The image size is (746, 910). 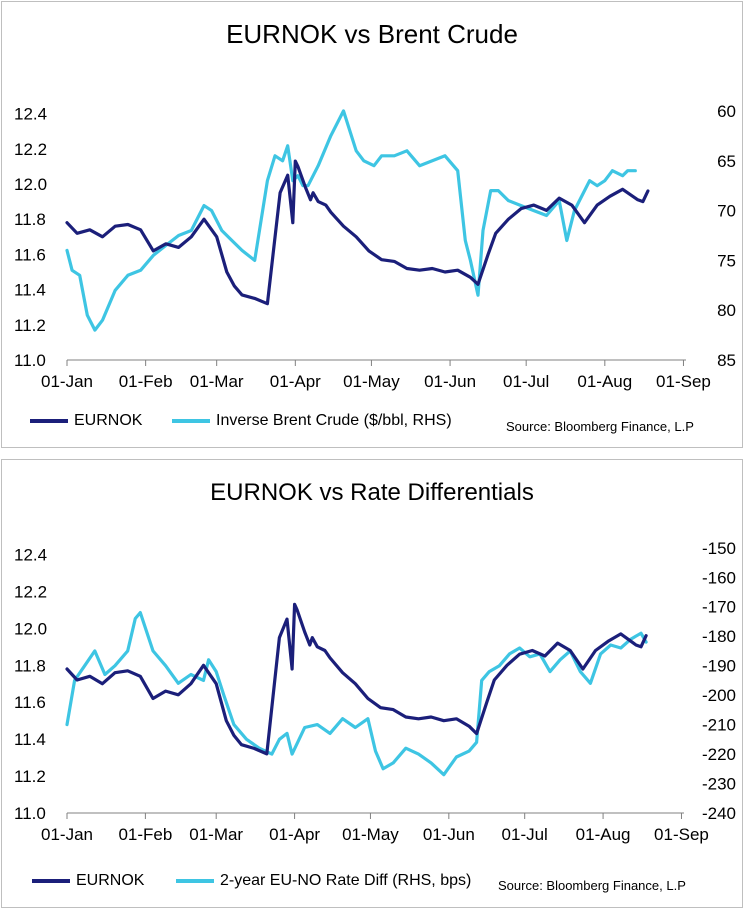 I want to click on y-right-tick-label: 70, so click(x=726, y=211).